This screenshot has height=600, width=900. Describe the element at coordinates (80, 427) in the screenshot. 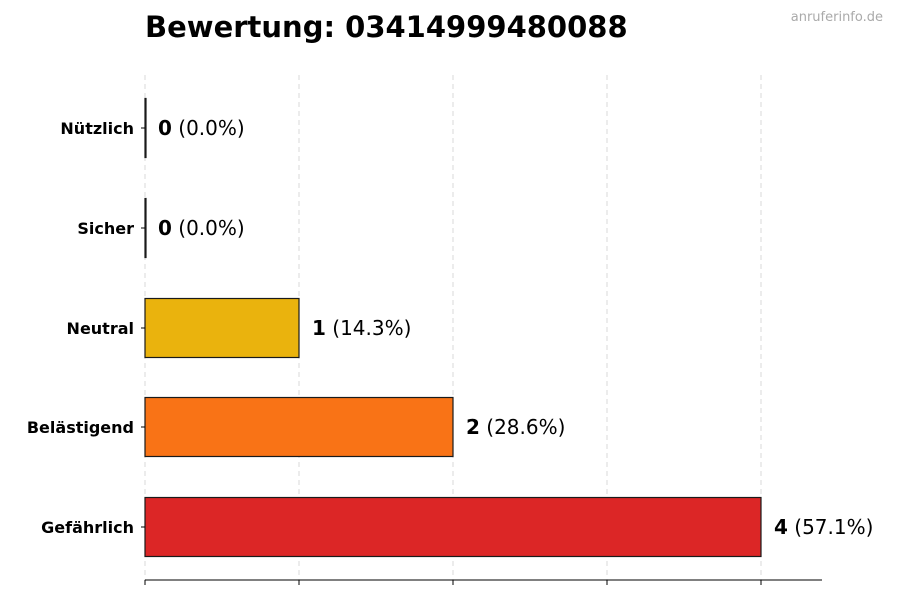

I see `y-axis-label: Belästigend` at that location.